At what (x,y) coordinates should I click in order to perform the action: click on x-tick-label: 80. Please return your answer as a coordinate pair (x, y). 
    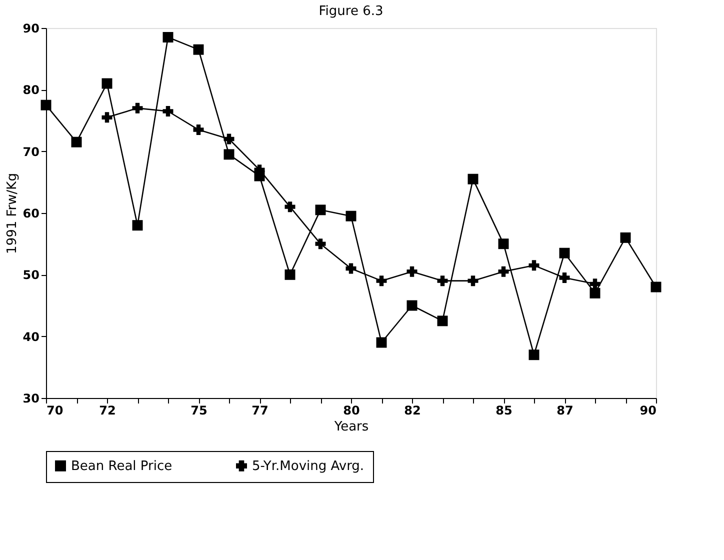
    Looking at the image, I should click on (351, 411).